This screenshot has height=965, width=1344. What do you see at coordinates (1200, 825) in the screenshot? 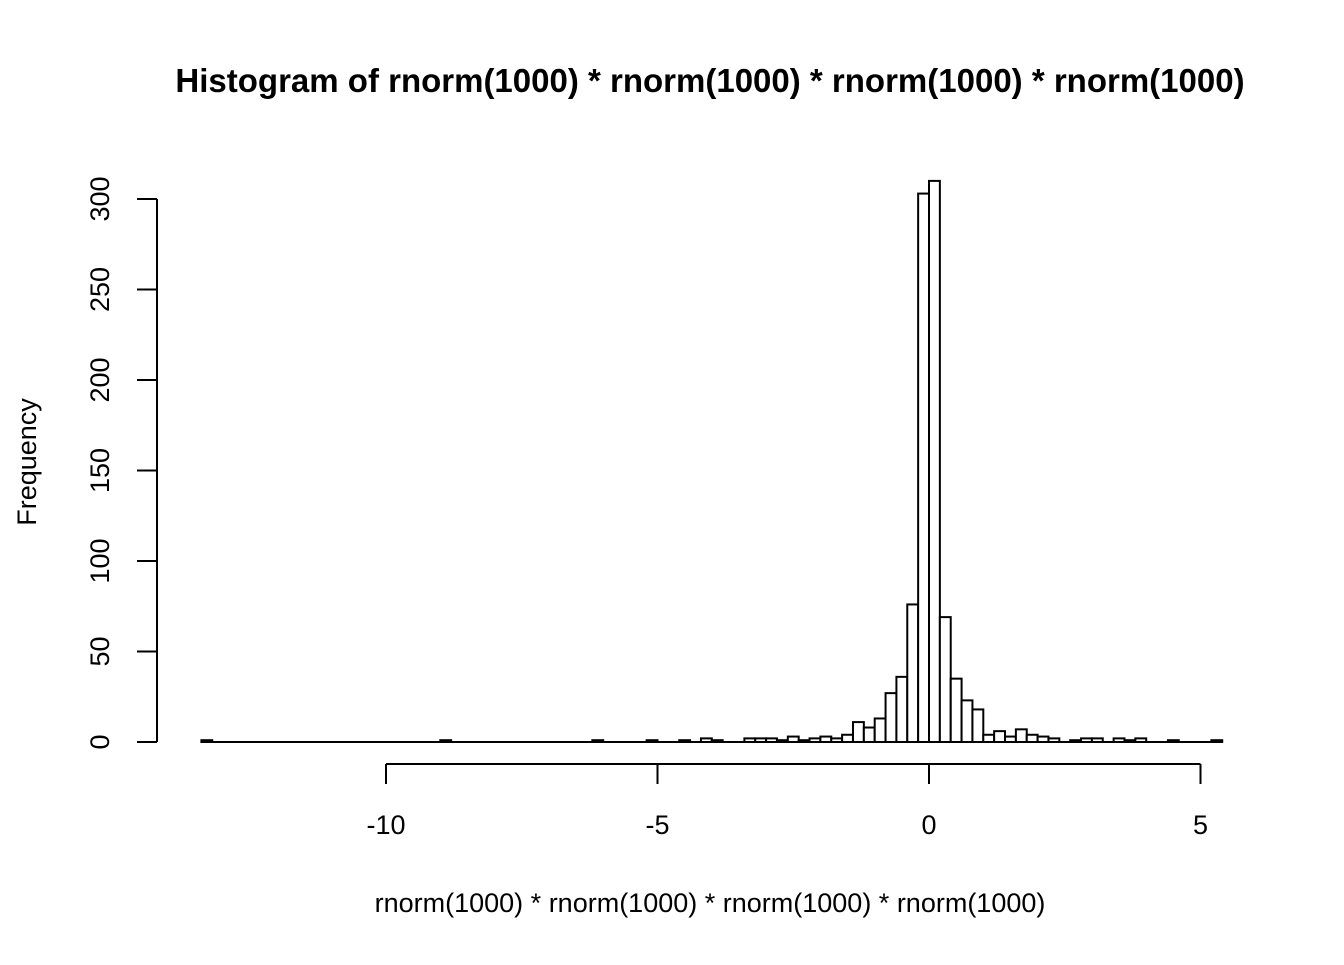
I see `x-tick-label: 5` at bounding box center [1200, 825].